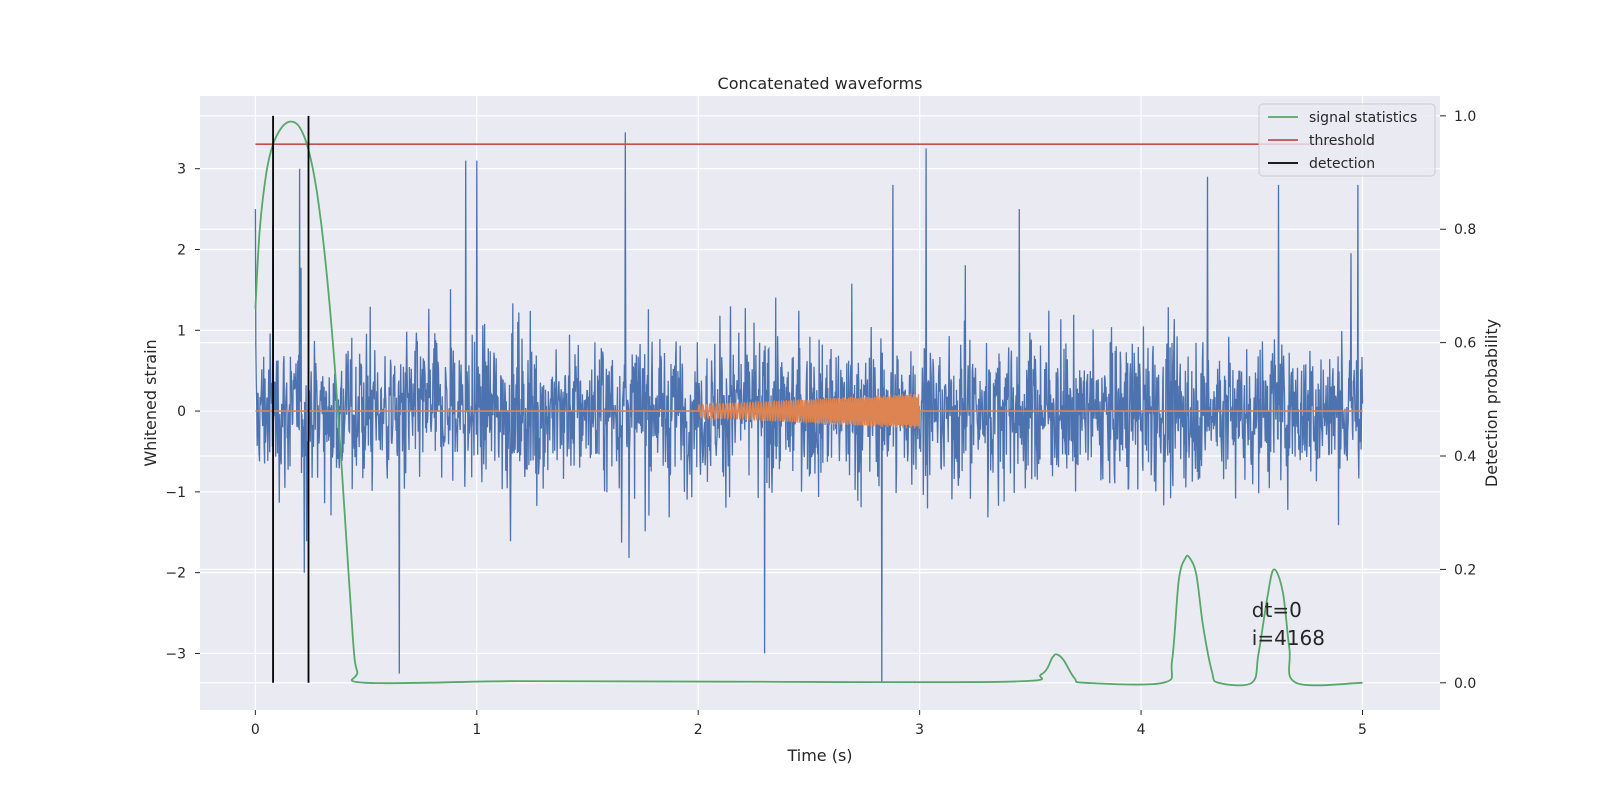  I want to click on y-tick-label: 2, so click(181, 251).